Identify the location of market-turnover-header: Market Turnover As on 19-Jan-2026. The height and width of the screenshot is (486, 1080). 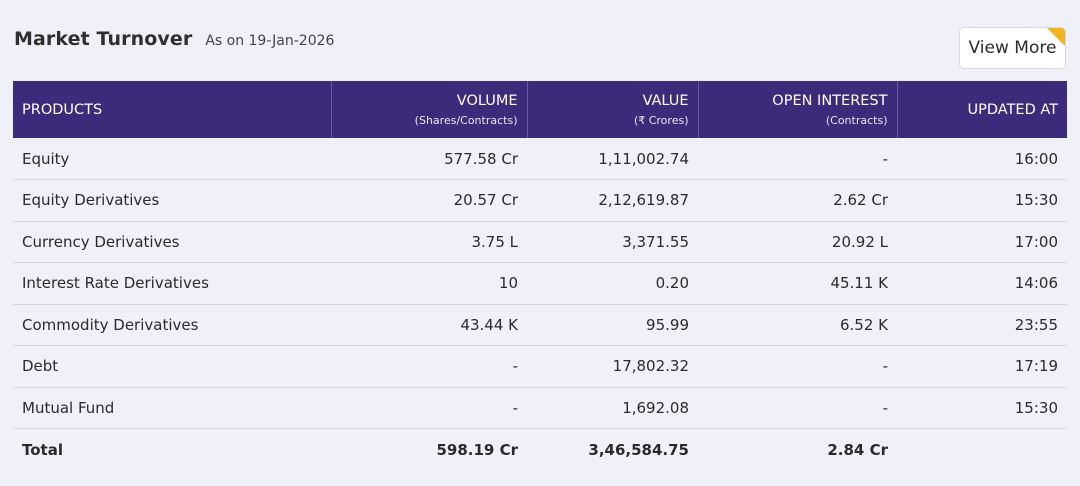
(174, 39).